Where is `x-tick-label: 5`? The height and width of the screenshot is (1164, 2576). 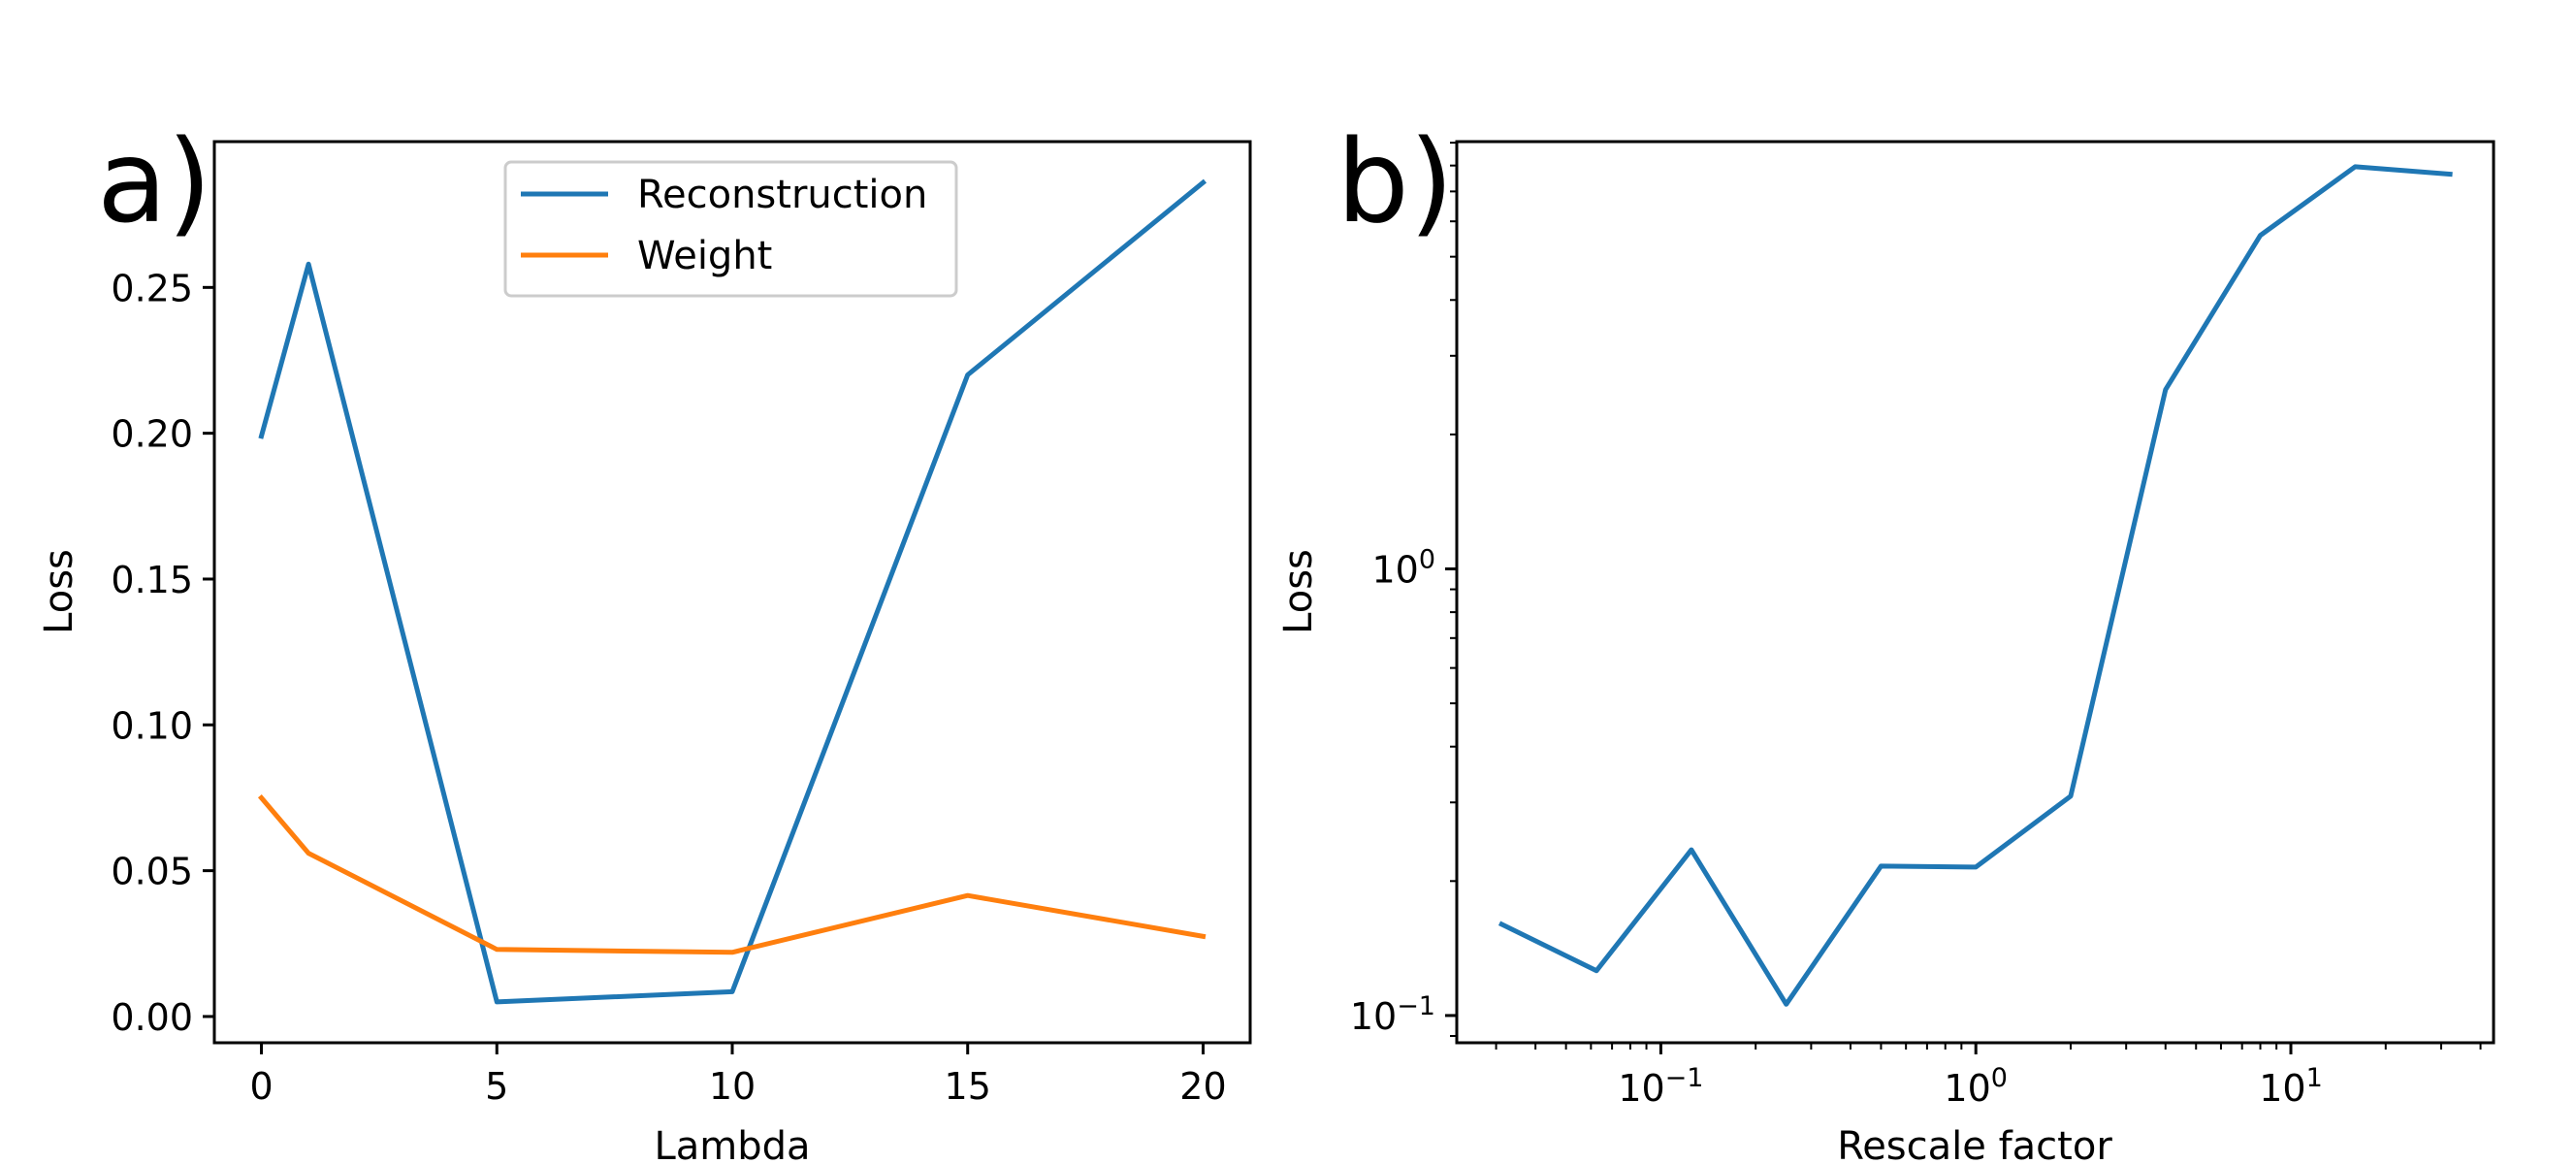
x-tick-label: 5 is located at coordinates (496, 1086).